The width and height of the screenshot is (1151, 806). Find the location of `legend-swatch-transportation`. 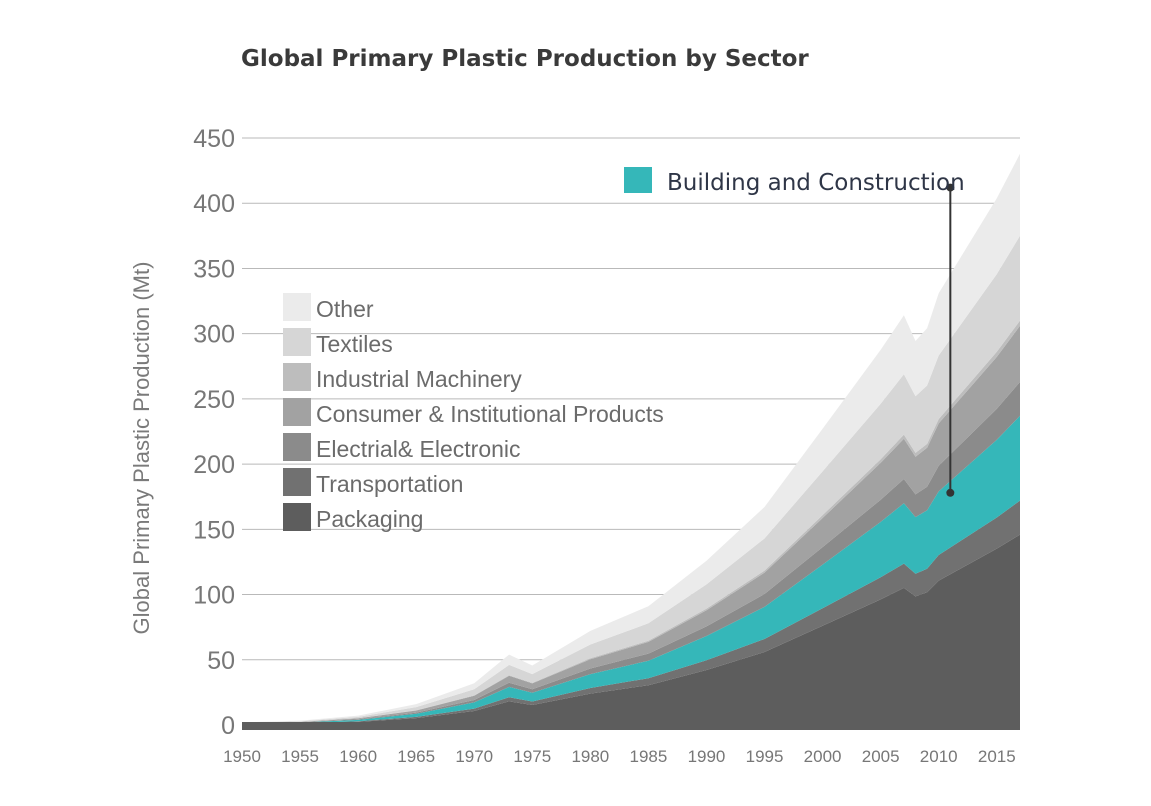

legend-swatch-transportation is located at coordinates (297, 482).